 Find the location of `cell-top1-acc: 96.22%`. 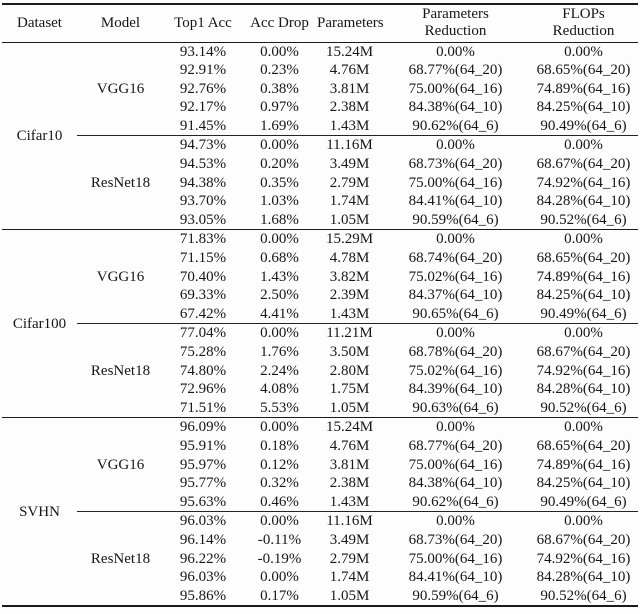

cell-top1-acc: 96.22% is located at coordinates (203, 558).